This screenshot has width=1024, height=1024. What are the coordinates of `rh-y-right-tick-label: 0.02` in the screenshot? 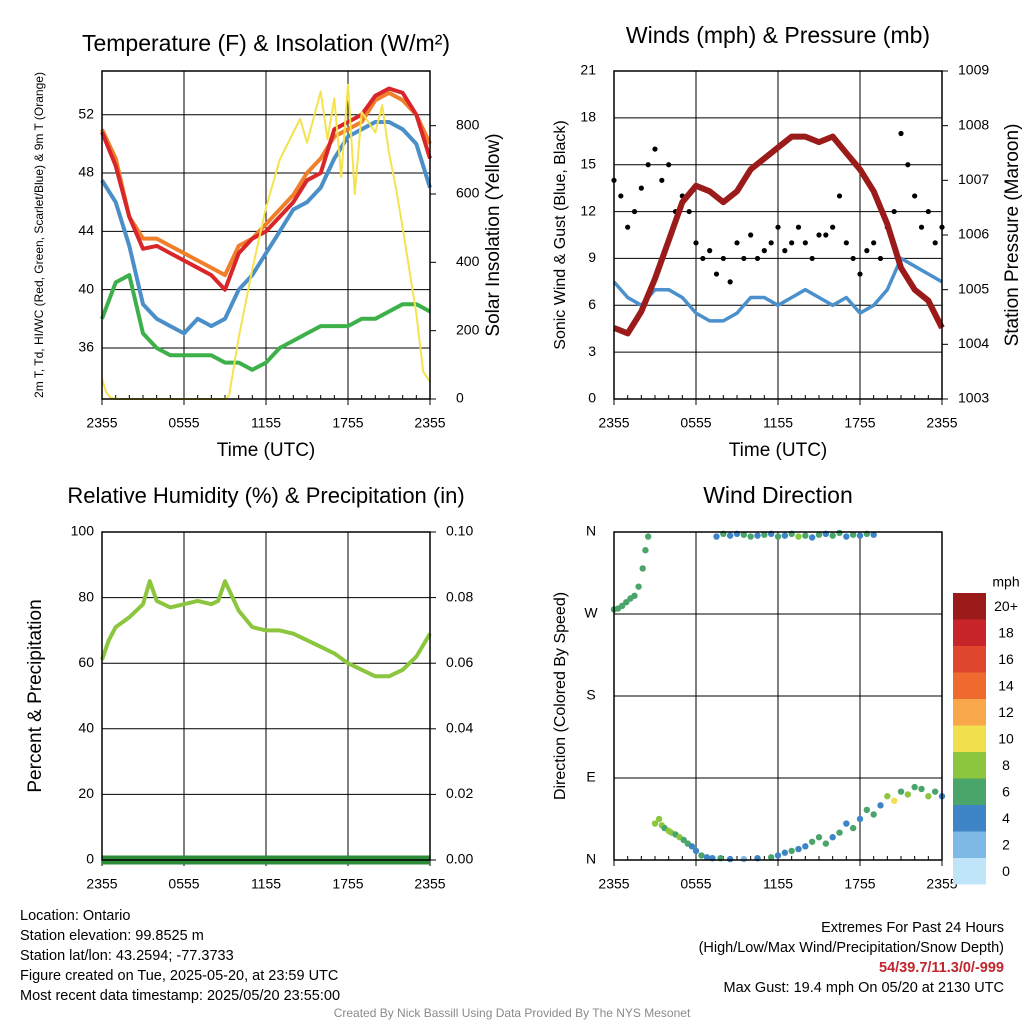 It's located at (459, 793).